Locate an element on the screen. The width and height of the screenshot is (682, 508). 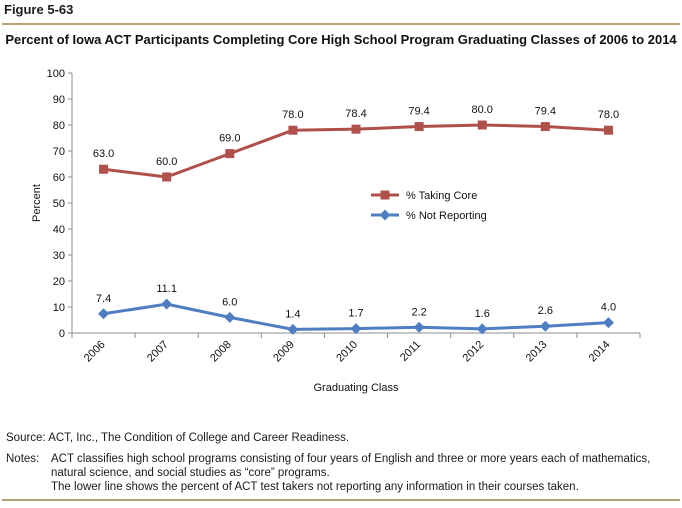
x-tick-label: 2006 is located at coordinates (95, 352).